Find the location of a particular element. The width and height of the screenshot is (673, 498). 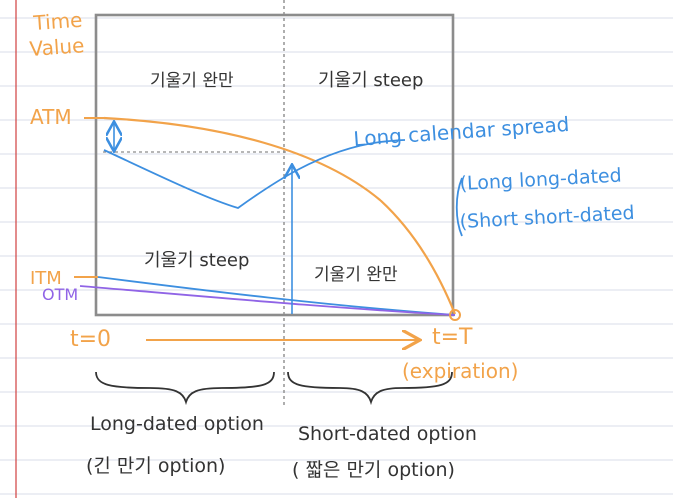

otm-label: OTM is located at coordinates (60, 294).